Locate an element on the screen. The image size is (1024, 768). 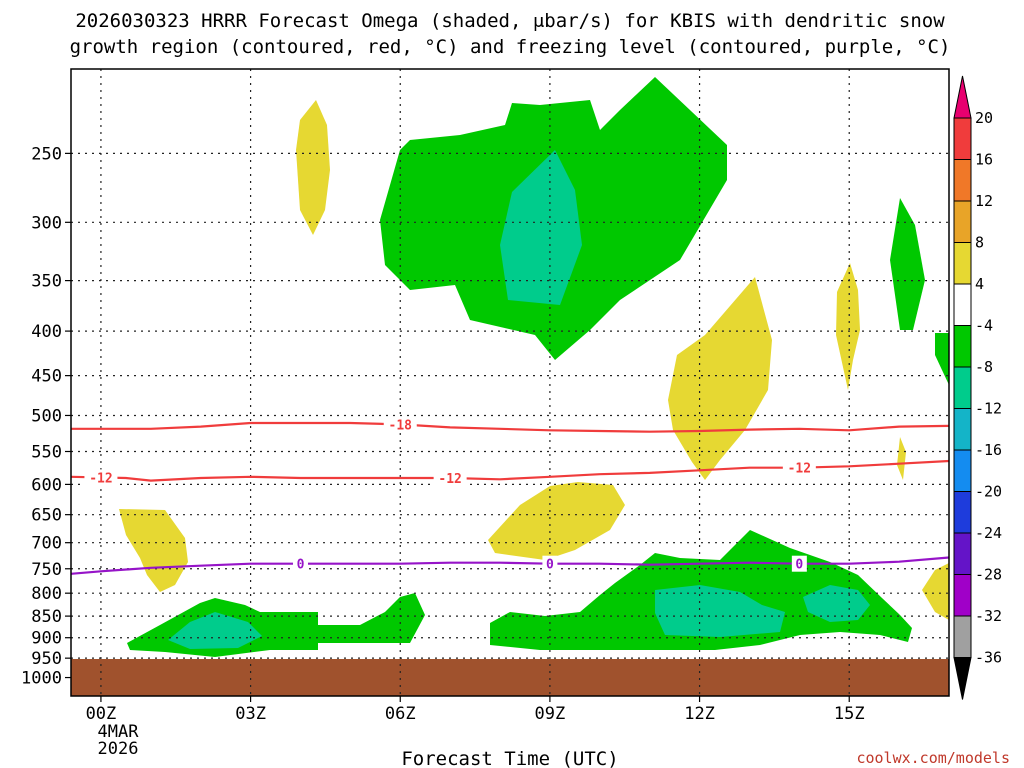
y-tick-label: 350 is located at coordinates (46, 282).